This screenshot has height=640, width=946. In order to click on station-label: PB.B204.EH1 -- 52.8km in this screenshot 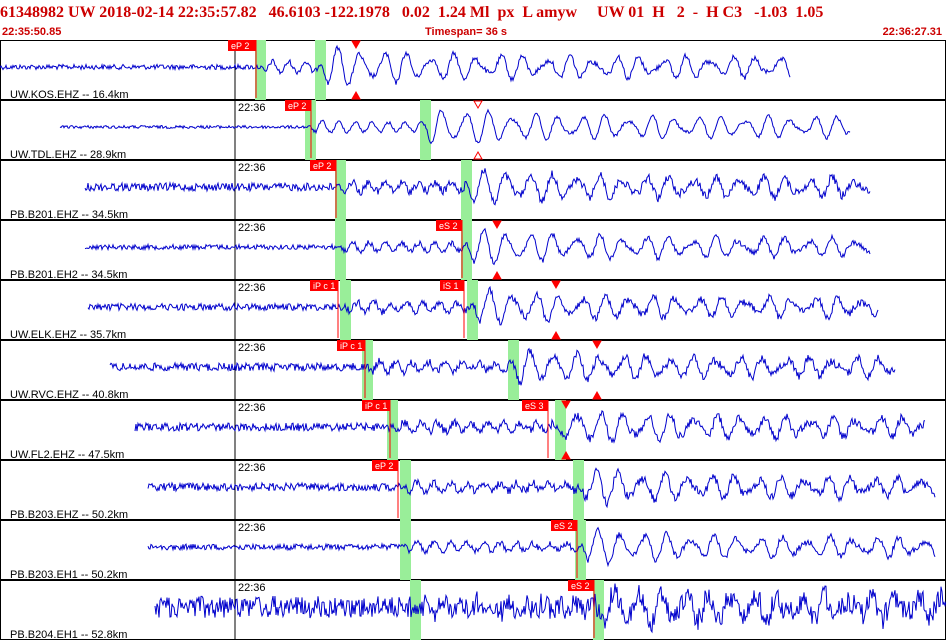, I will do `click(68, 634)`.